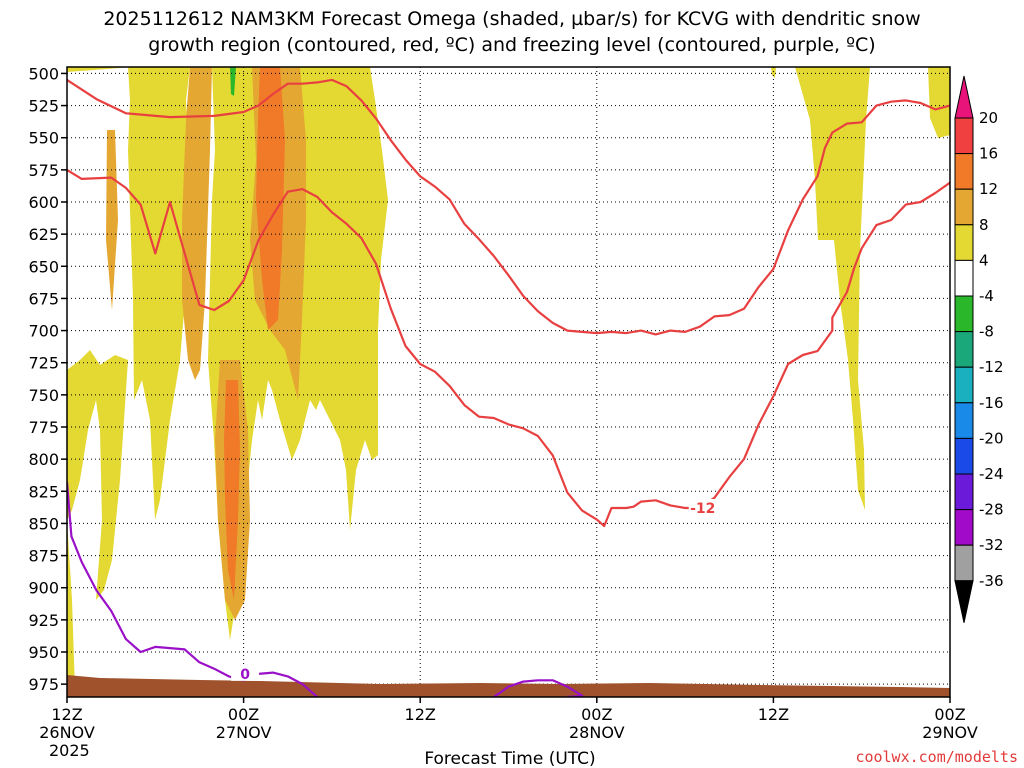 The width and height of the screenshot is (1024, 768). What do you see at coordinates (984, 225) in the screenshot?
I see `colorbar-label: 8` at bounding box center [984, 225].